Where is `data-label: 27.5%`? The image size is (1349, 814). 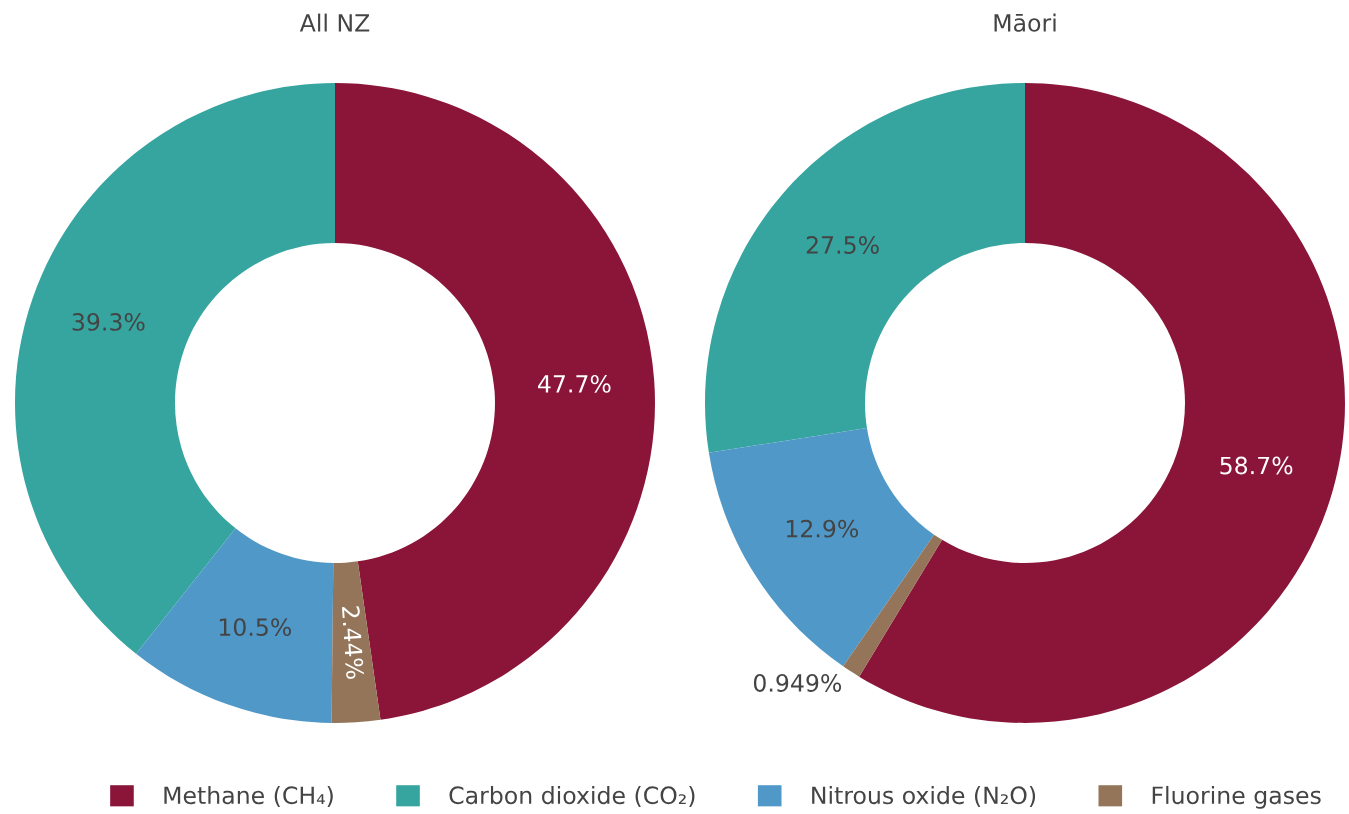
data-label: 27.5% is located at coordinates (842, 245).